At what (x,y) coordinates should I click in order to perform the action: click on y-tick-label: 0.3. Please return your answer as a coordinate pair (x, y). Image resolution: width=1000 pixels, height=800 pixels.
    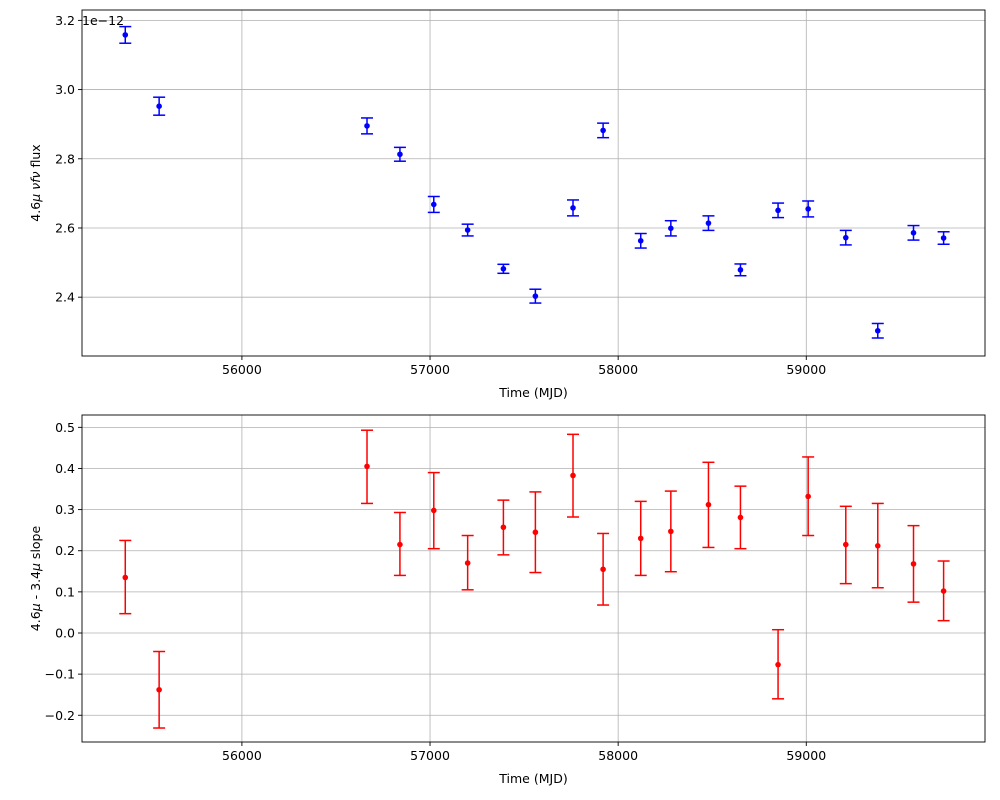
    Looking at the image, I should click on (65, 509).